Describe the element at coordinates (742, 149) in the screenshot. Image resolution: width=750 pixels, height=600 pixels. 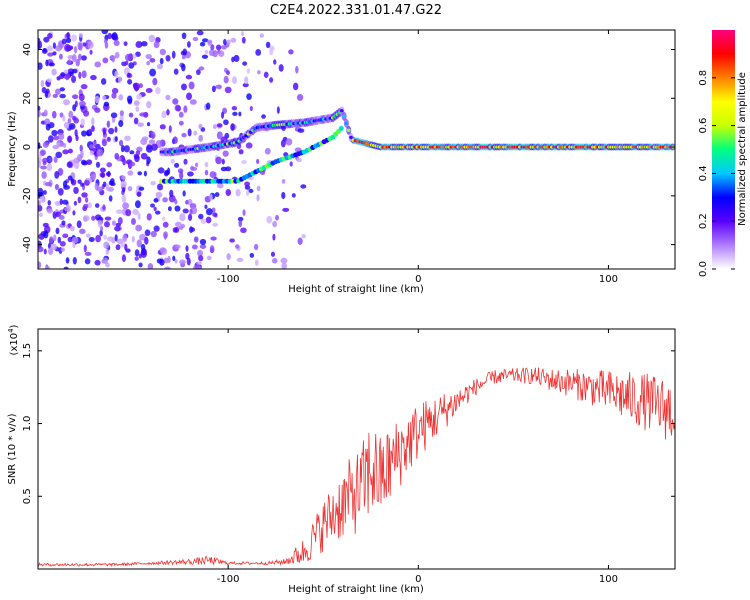
I see `colorbar-label: Normalized spectral amplitude` at that location.